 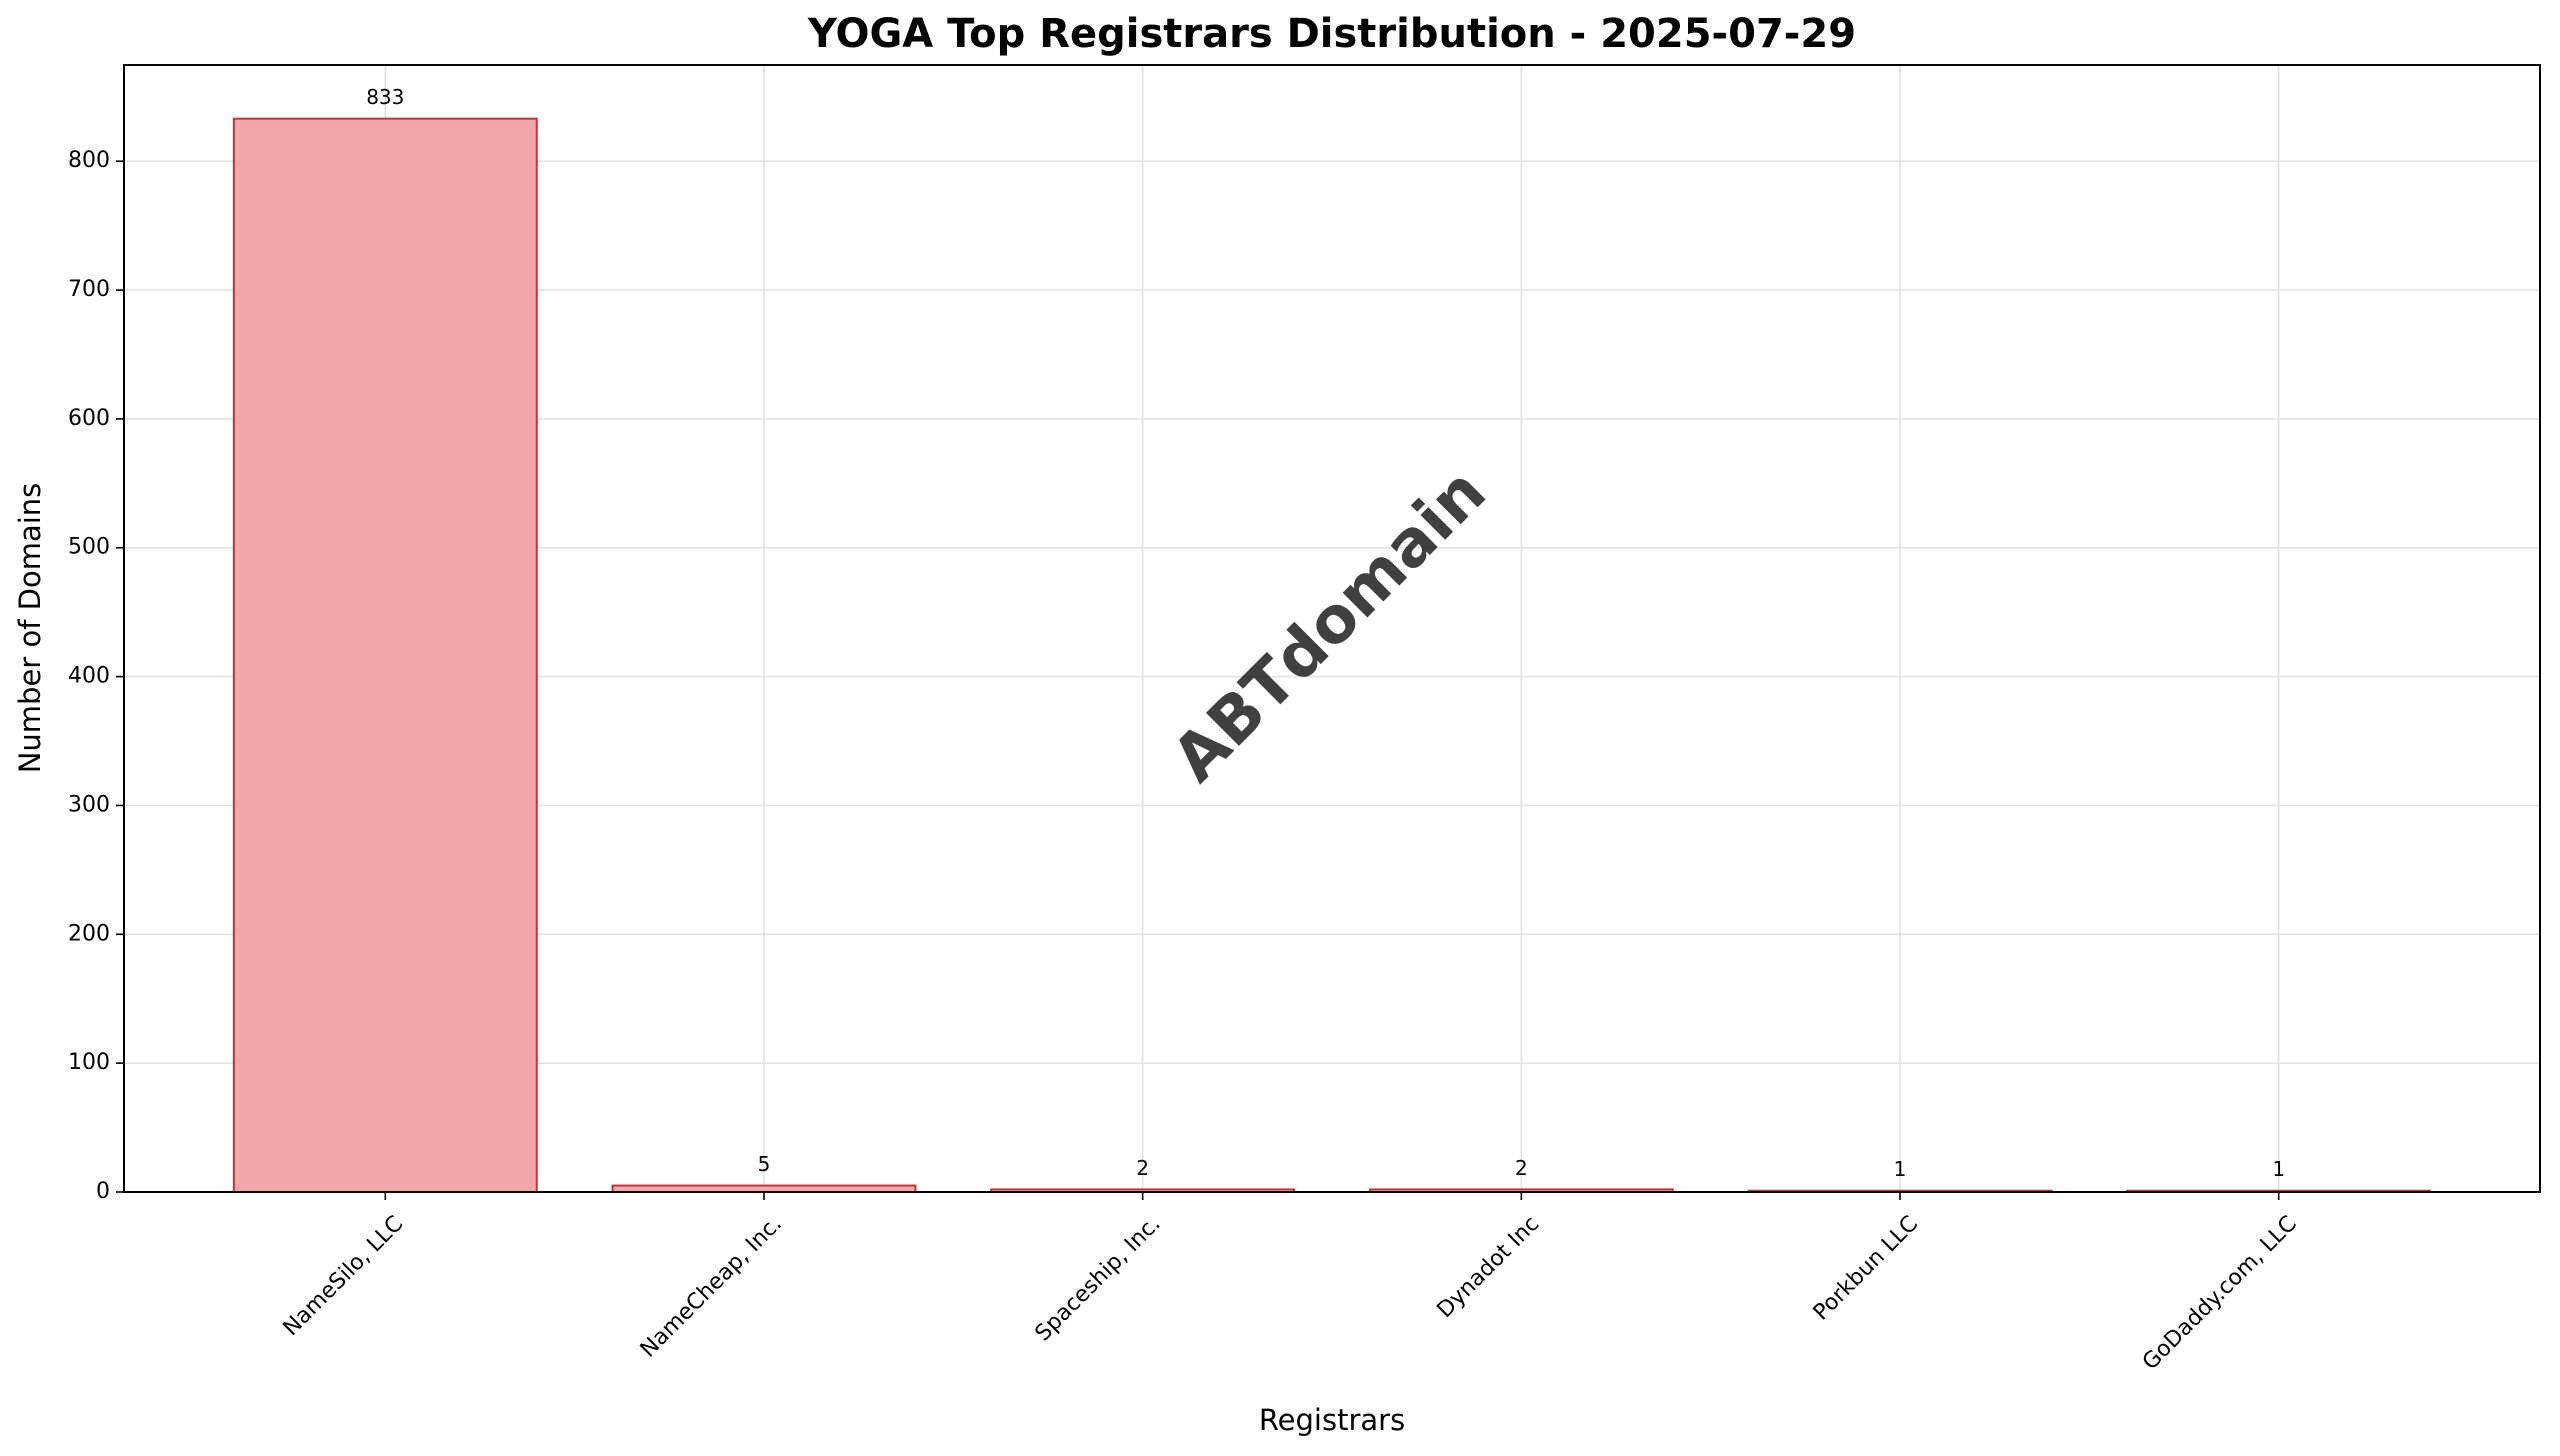 What do you see at coordinates (385, 655) in the screenshot?
I see `bar` at bounding box center [385, 655].